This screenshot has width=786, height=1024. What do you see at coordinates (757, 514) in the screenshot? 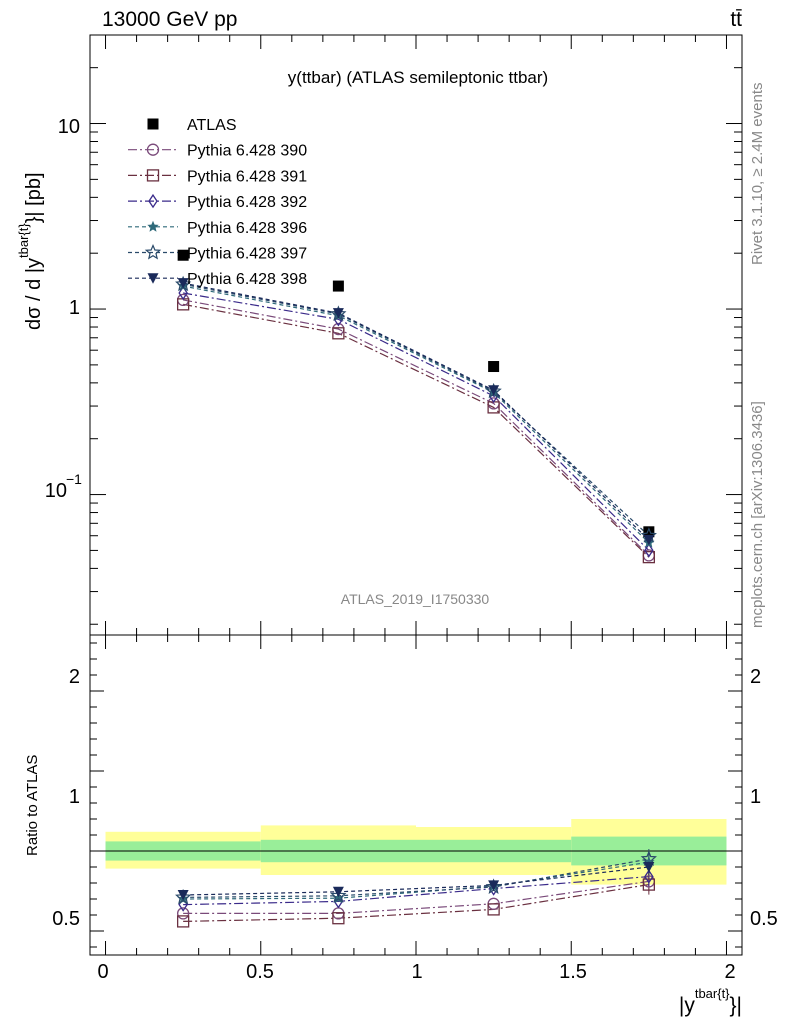
I see `mcplots-label: mcplots.cern.ch [arXiv:1306.3436]` at bounding box center [757, 514].